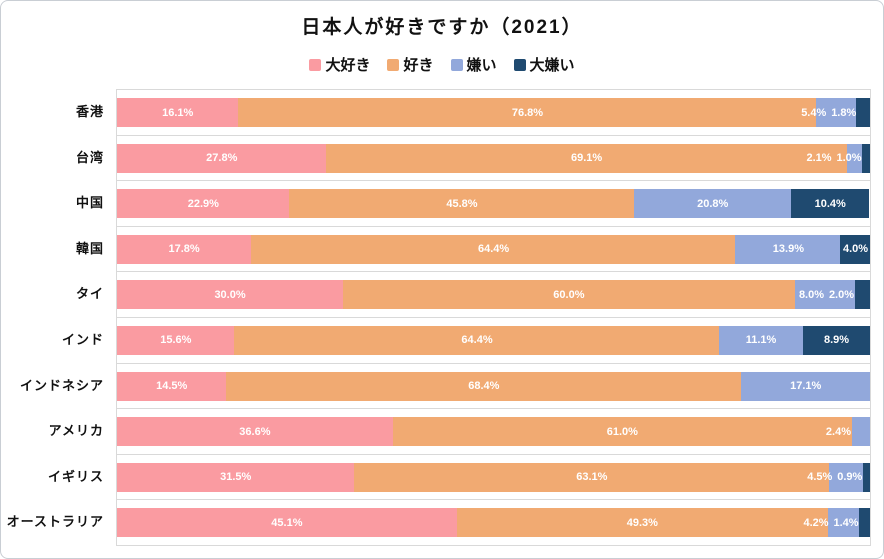 Image resolution: width=884 pixels, height=559 pixels. Describe the element at coordinates (819, 158) in the screenshot. I see `value-label: 2.1%` at that location.